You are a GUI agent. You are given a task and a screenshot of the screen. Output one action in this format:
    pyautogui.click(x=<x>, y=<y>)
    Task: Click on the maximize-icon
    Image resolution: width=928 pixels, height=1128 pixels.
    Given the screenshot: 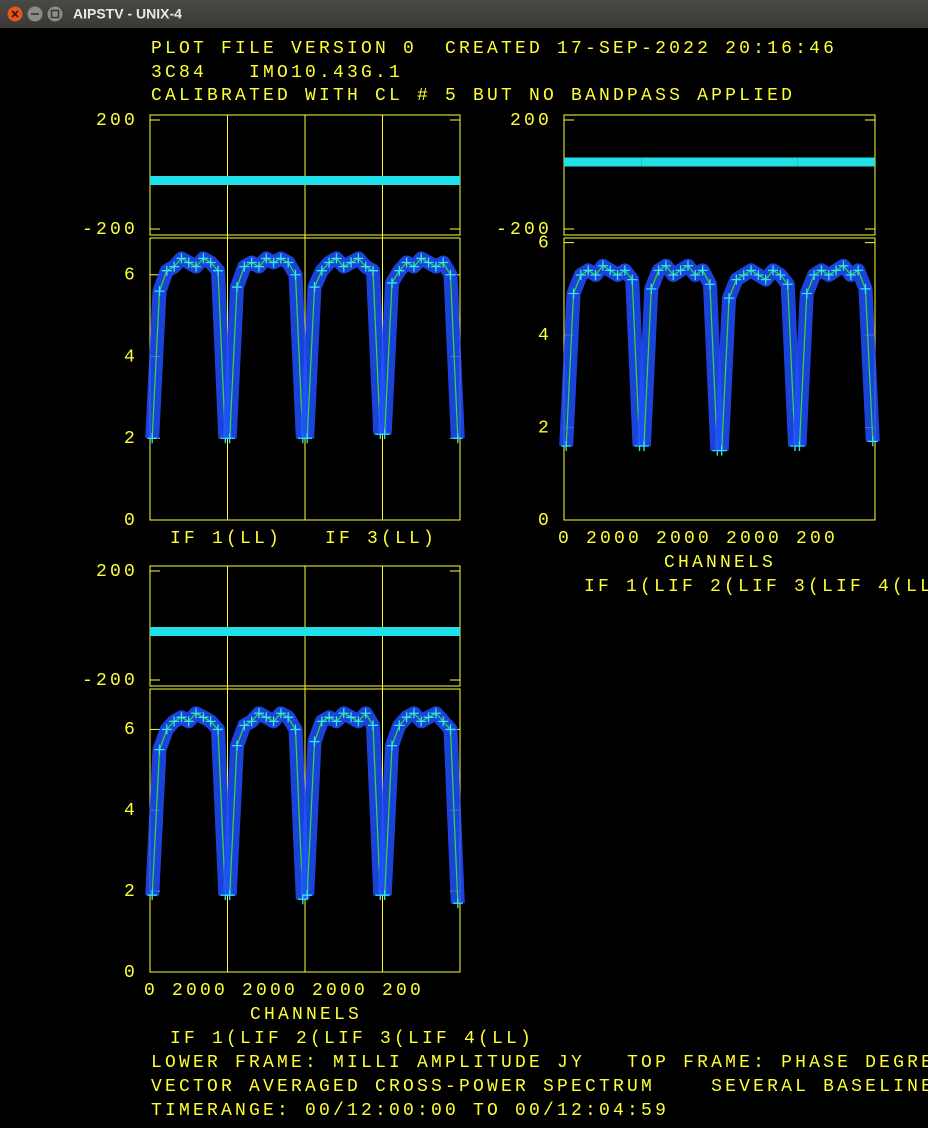 What is the action you would take?
    pyautogui.click(x=55, y=14)
    